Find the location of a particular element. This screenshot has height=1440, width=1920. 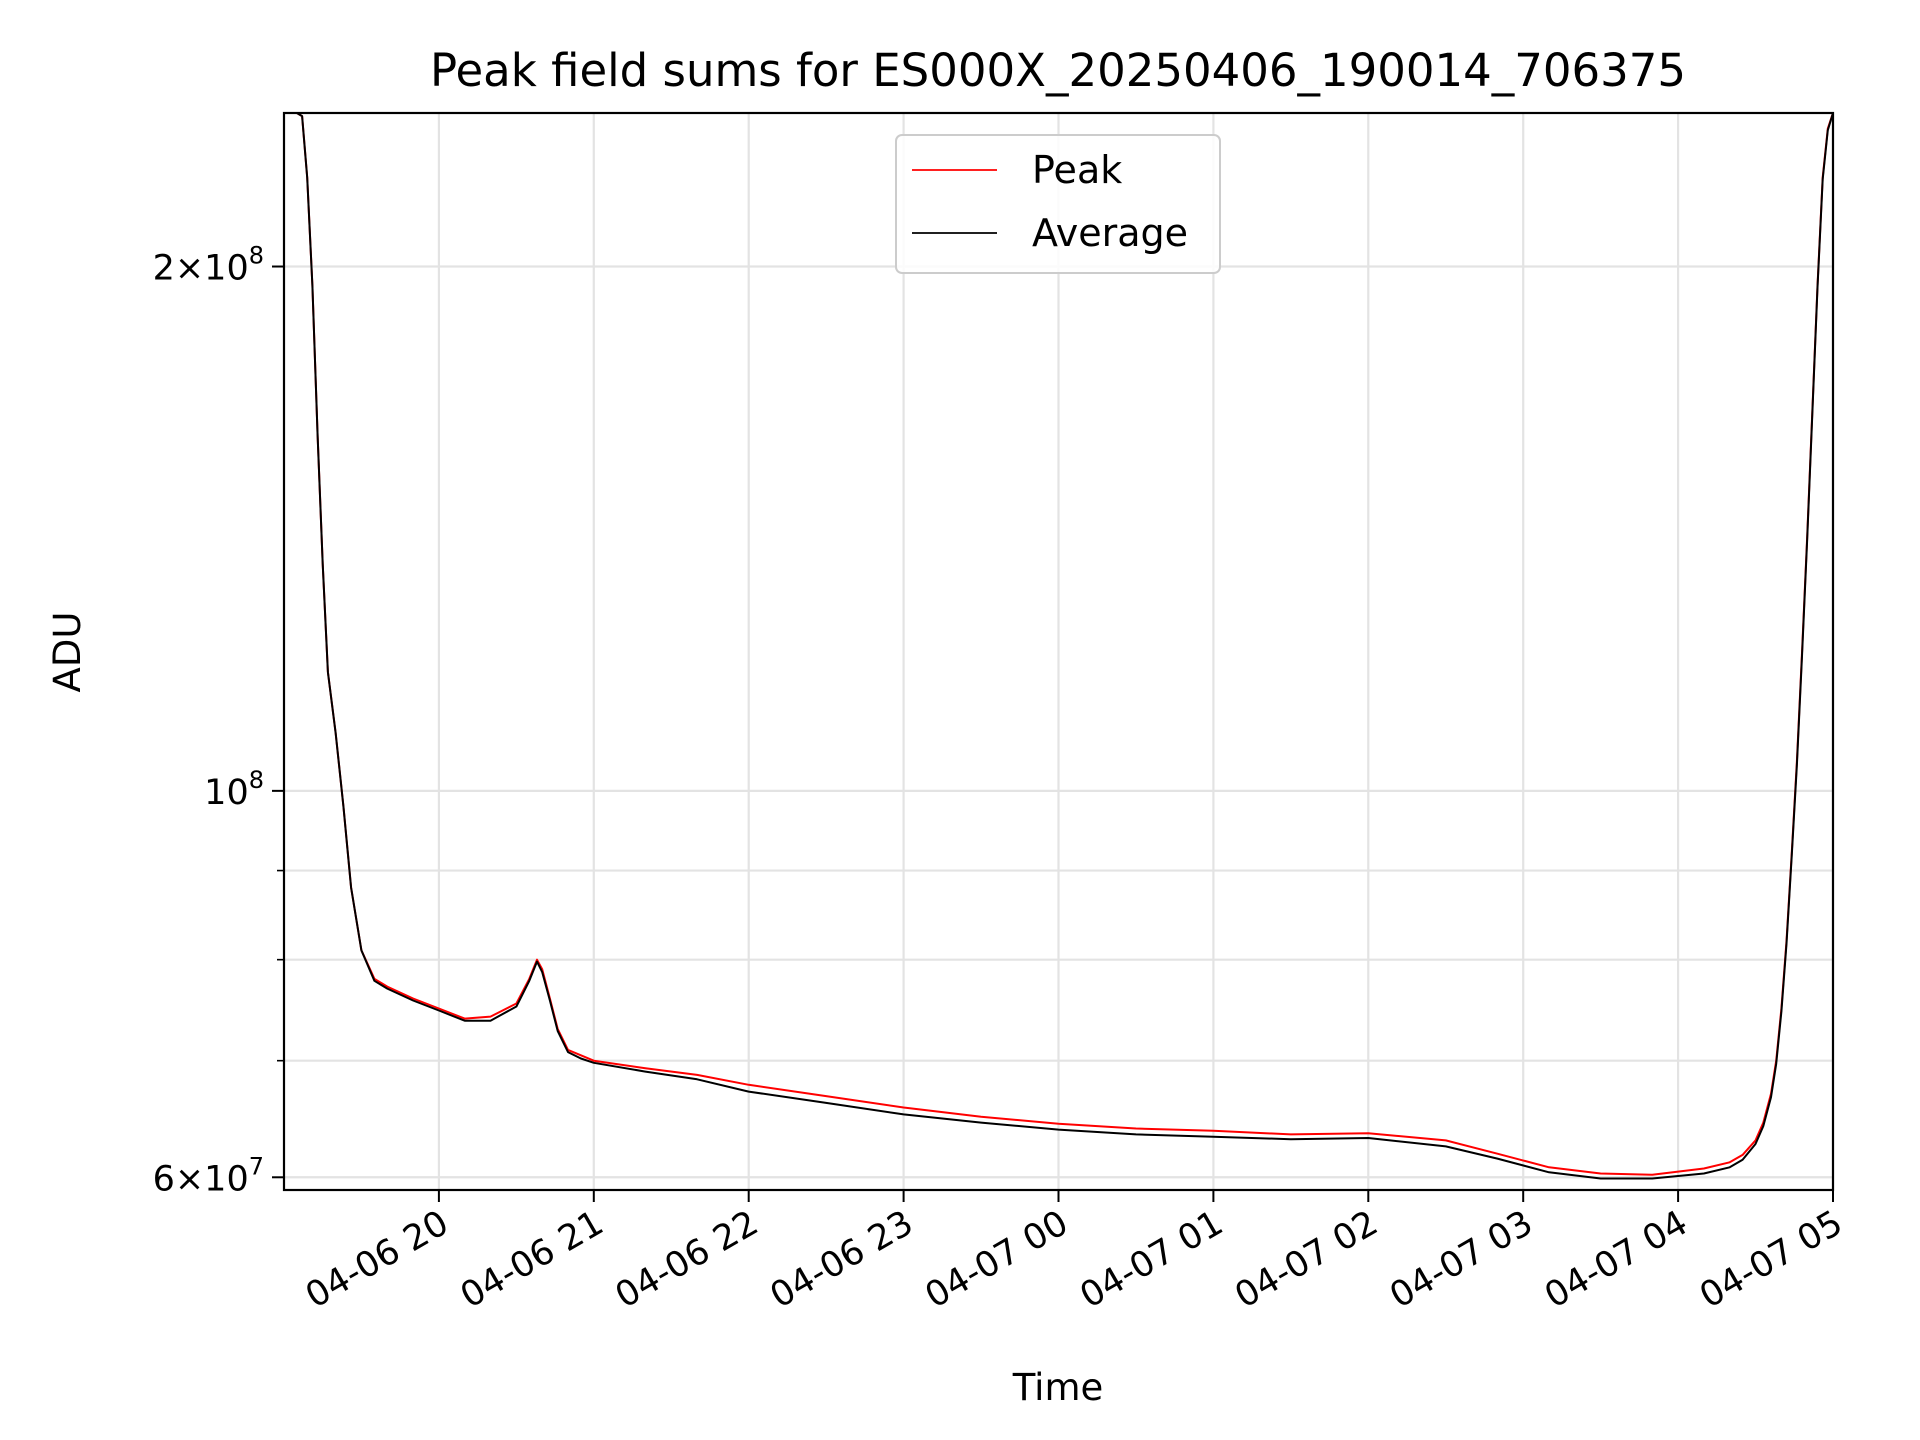

y-axis-label: ADU is located at coordinates (67, 652).